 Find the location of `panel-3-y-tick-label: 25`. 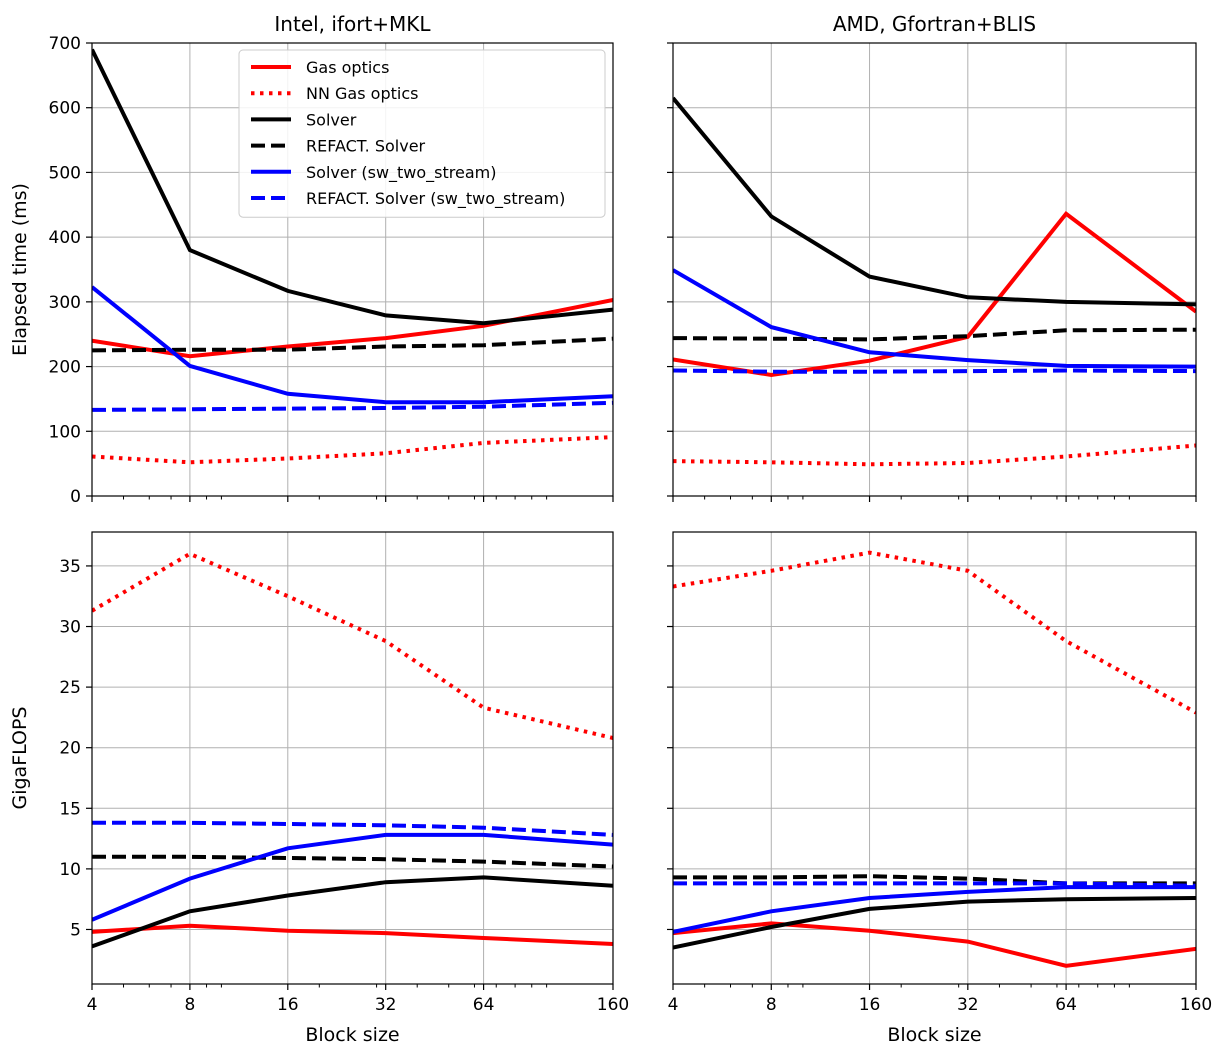

panel-3-y-tick-label: 25 is located at coordinates (70, 688).